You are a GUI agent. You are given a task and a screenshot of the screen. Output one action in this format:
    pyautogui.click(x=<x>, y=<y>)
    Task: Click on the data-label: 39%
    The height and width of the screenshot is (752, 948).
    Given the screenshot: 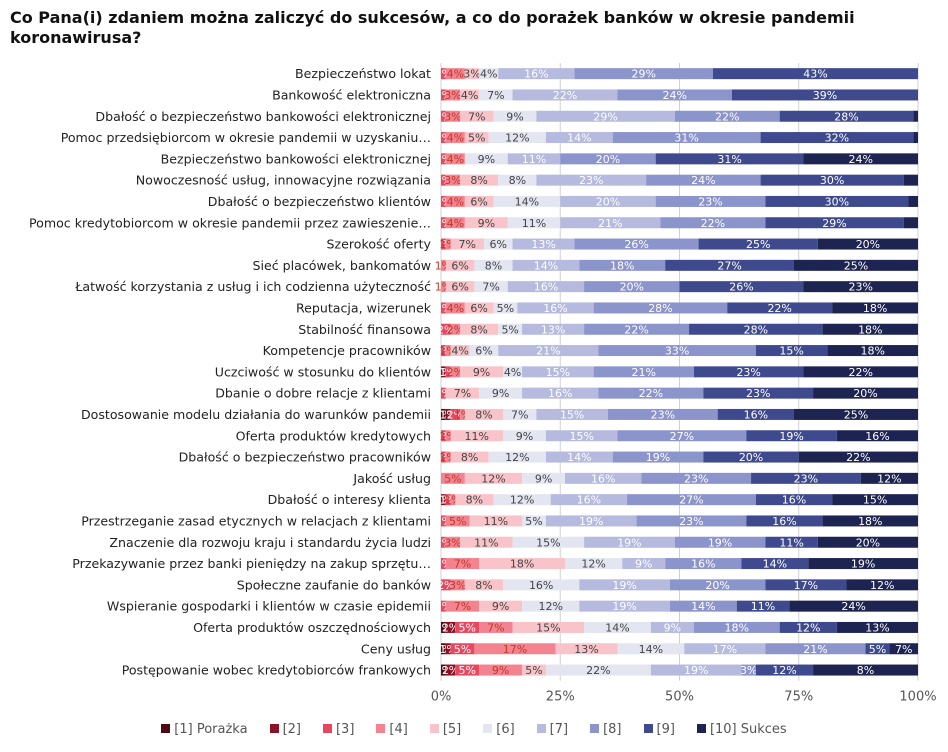 What is the action you would take?
    pyautogui.click(x=825, y=95)
    